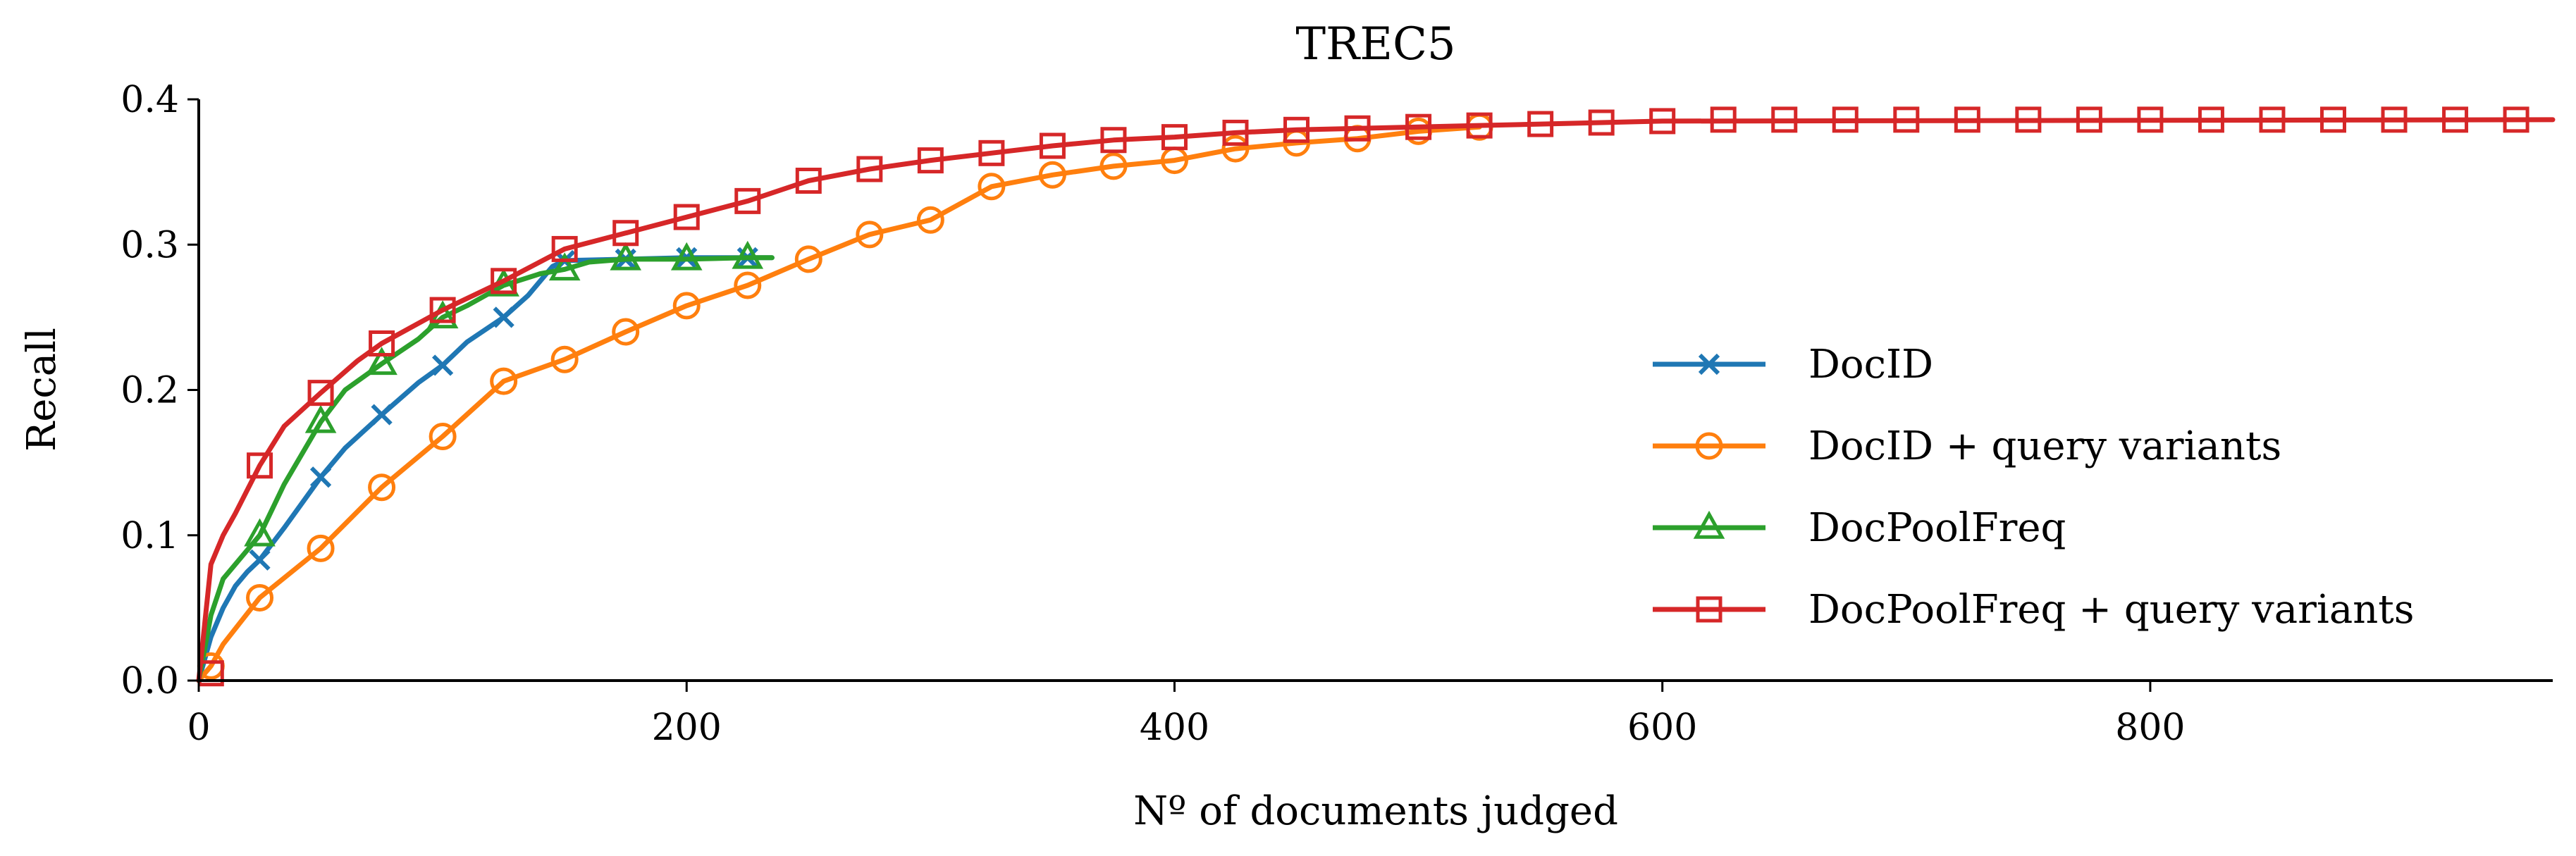 The width and height of the screenshot is (2576, 856). What do you see at coordinates (1871, 364) in the screenshot?
I see `legend-label: DocID` at bounding box center [1871, 364].